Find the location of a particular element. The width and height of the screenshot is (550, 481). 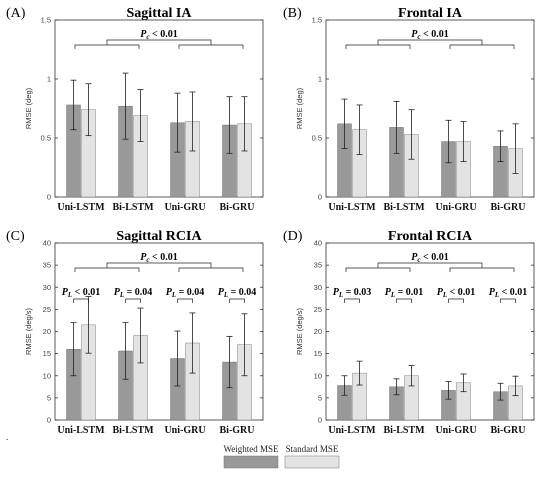

panel-title: Sagittal RCIA is located at coordinates (159, 236).